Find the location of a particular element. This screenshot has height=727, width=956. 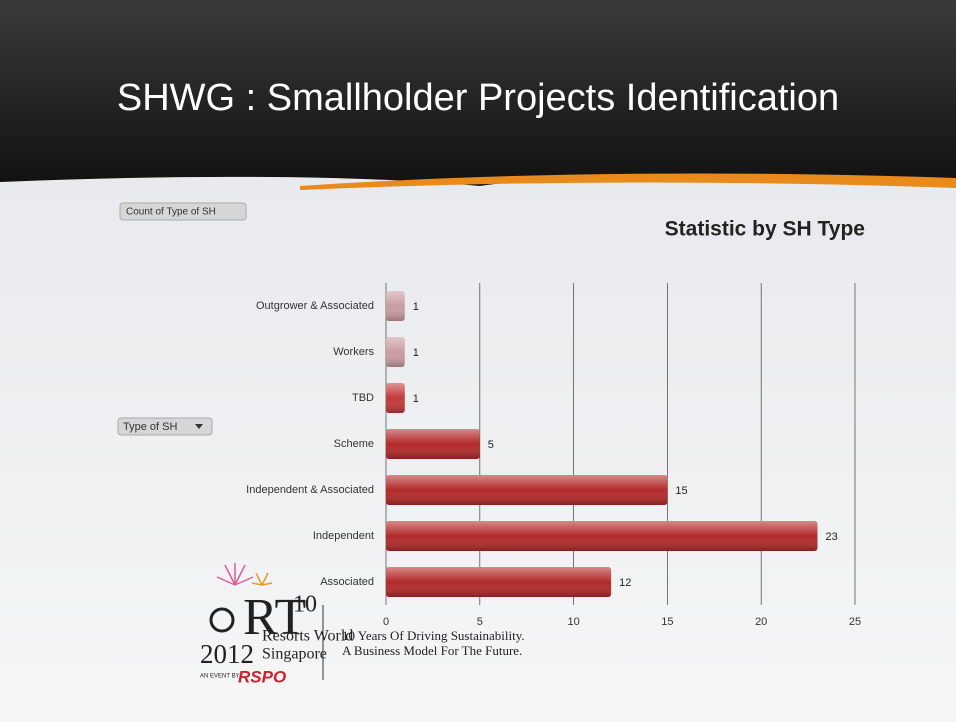

count-button-label: Count of Type of SH is located at coordinates (171, 212).